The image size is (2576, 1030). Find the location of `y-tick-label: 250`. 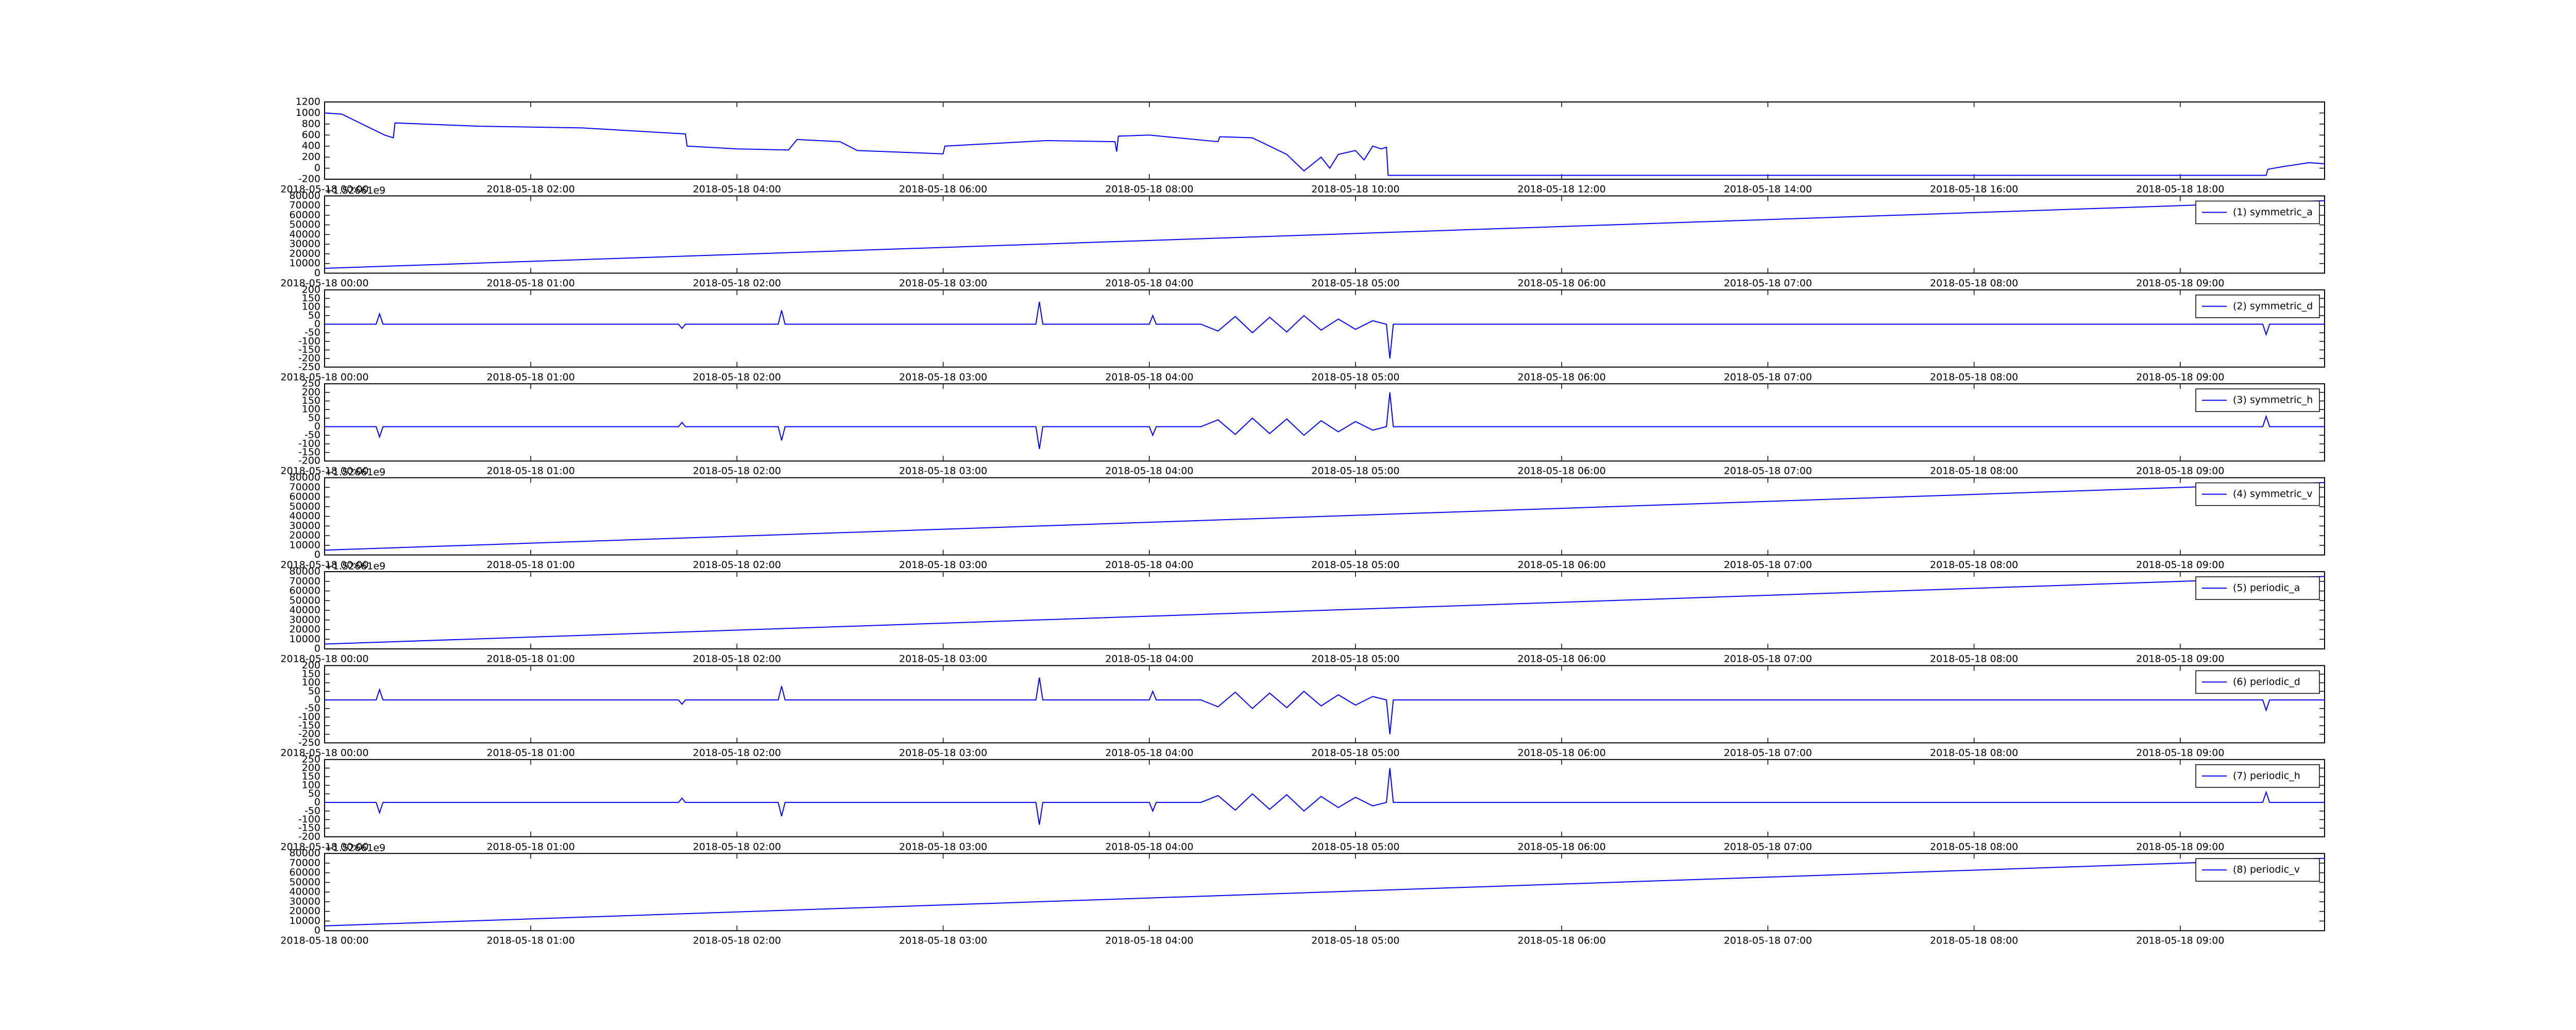

y-tick-label: 250 is located at coordinates (311, 383).